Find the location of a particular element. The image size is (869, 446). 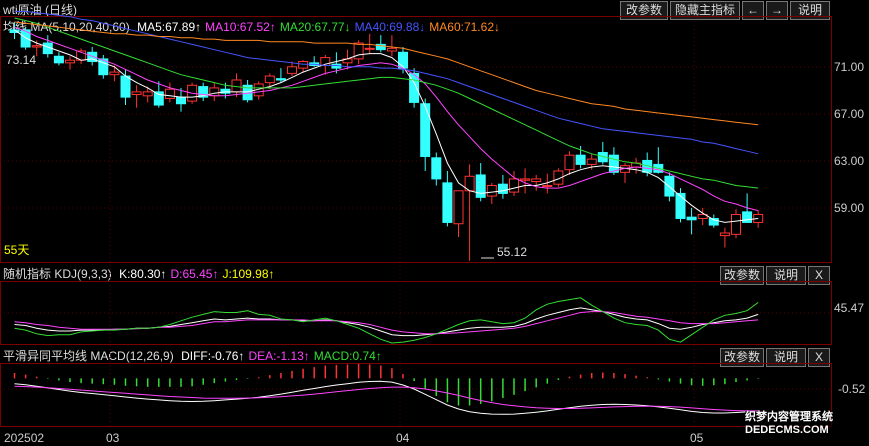

kdj-k-line is located at coordinates (386, 322).